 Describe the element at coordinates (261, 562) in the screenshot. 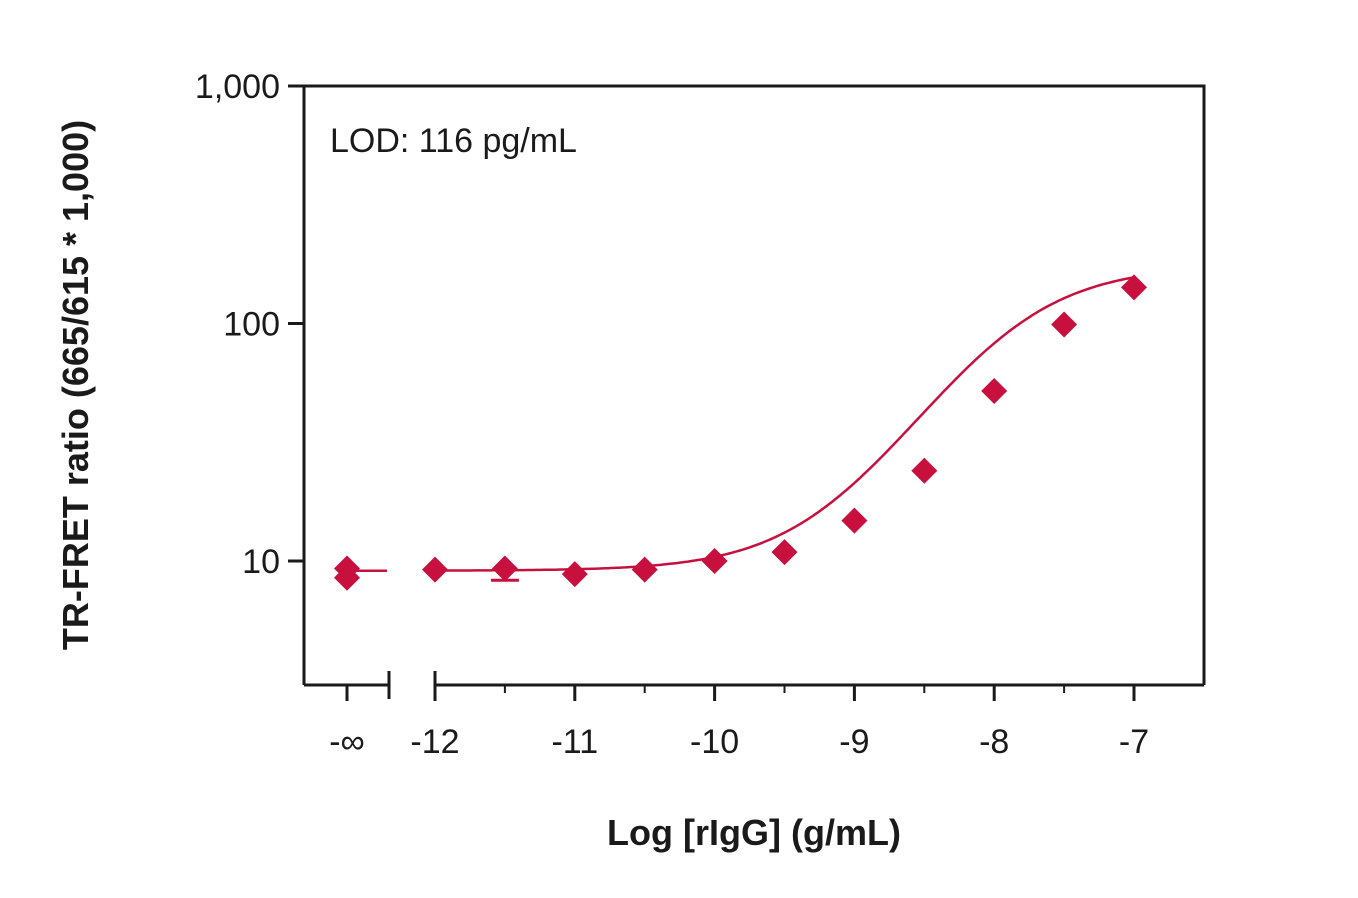

I see `y-tick-label: 10` at that location.